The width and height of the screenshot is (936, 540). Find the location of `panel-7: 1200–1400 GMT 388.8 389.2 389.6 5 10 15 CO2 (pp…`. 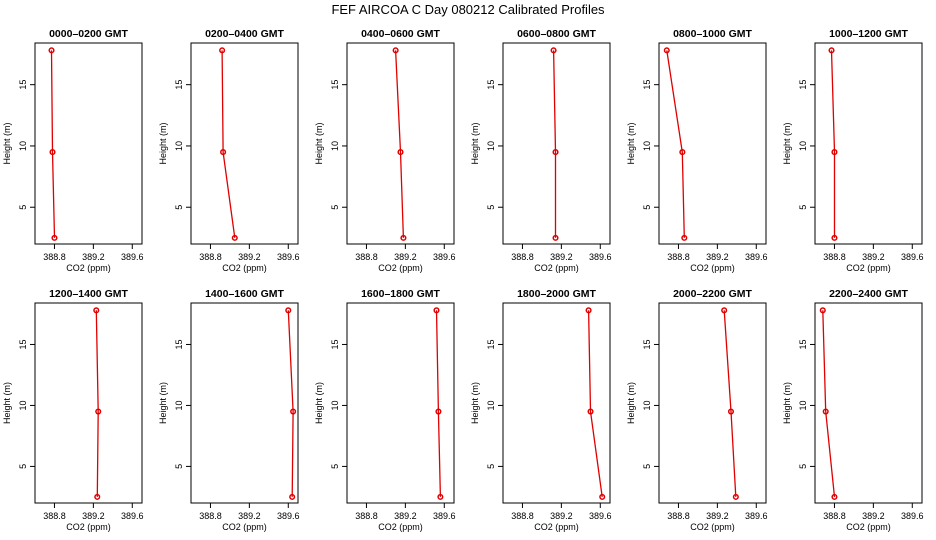

panel-7: 1200–1400 GMT 388.8 389.2 389.6 5 10 15 CO2 (pp… is located at coordinates (73, 410).